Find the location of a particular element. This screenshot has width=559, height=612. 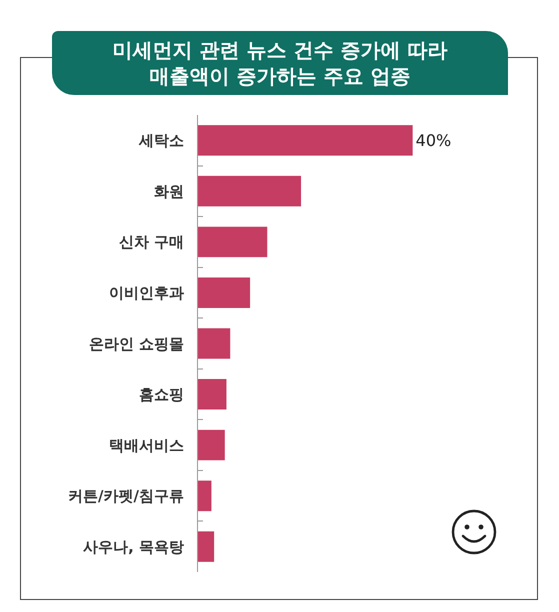

y-tick-label: 택배서비스 is located at coordinates (146, 445).